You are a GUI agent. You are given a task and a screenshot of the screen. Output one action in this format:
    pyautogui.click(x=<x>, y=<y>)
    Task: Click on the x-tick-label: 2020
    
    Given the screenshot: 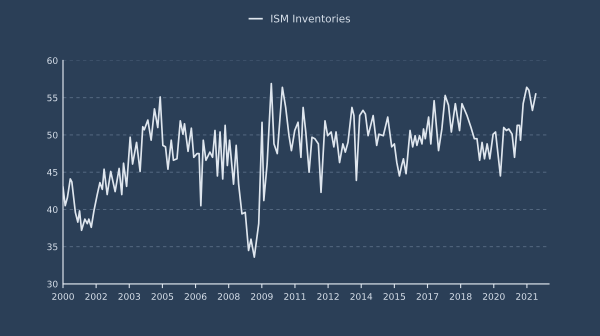 What is the action you would take?
    pyautogui.click(x=493, y=296)
    